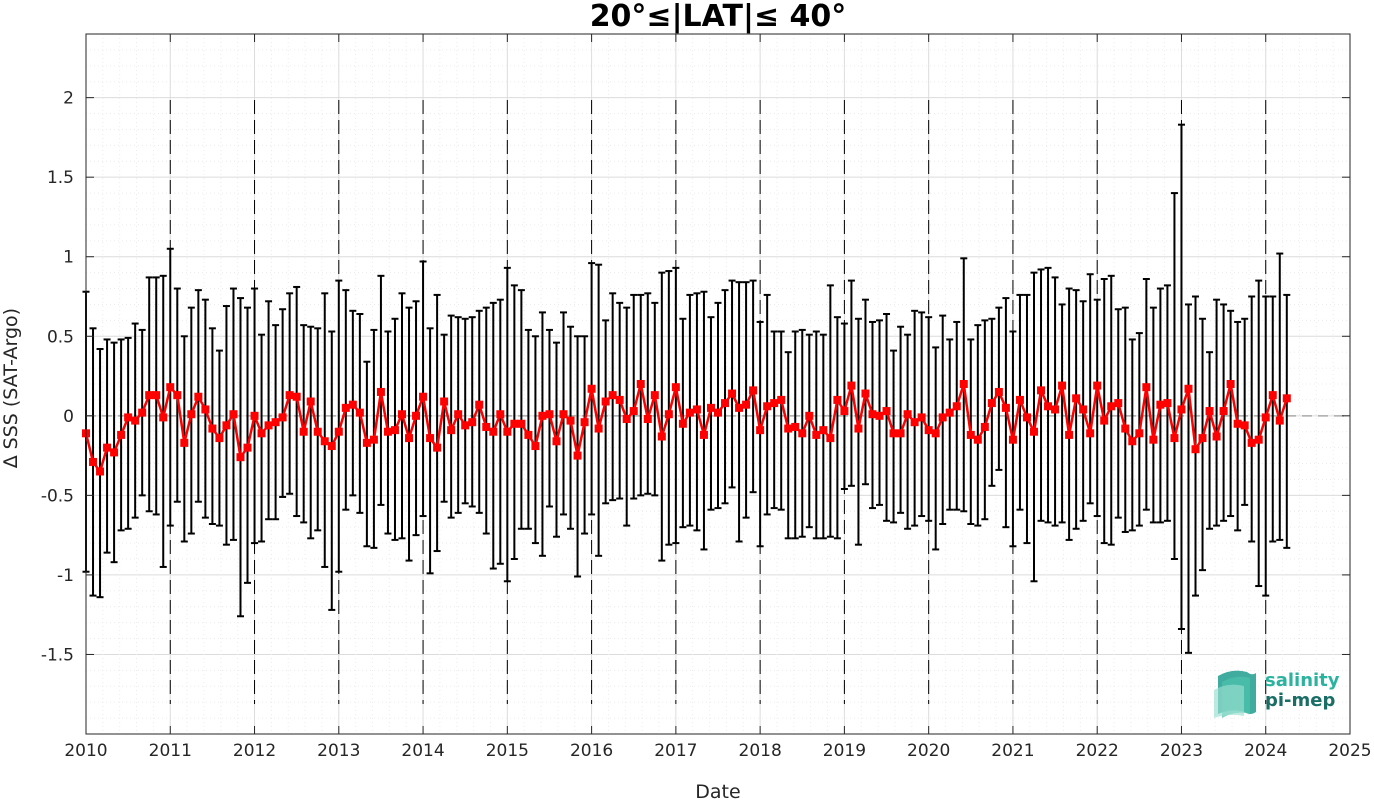 The width and height of the screenshot is (1374, 801). What do you see at coordinates (1235, 694) in the screenshot?
I see `wave-logo-icon` at bounding box center [1235, 694].